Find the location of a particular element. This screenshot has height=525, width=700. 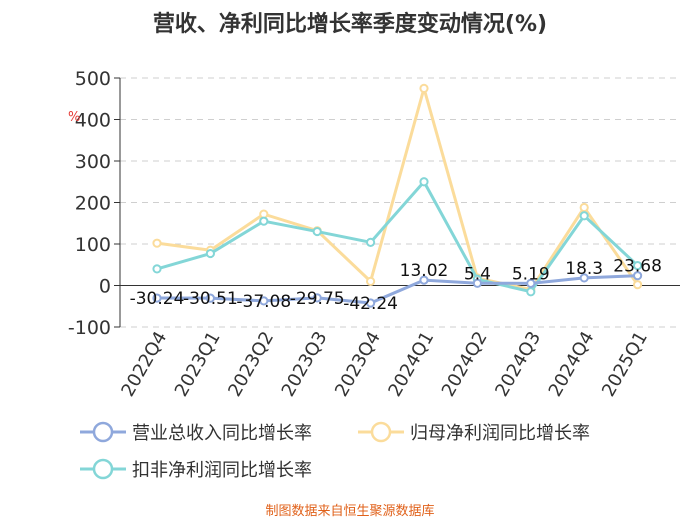

x-tick-label: 2023Q4 is located at coordinates (358, 364).